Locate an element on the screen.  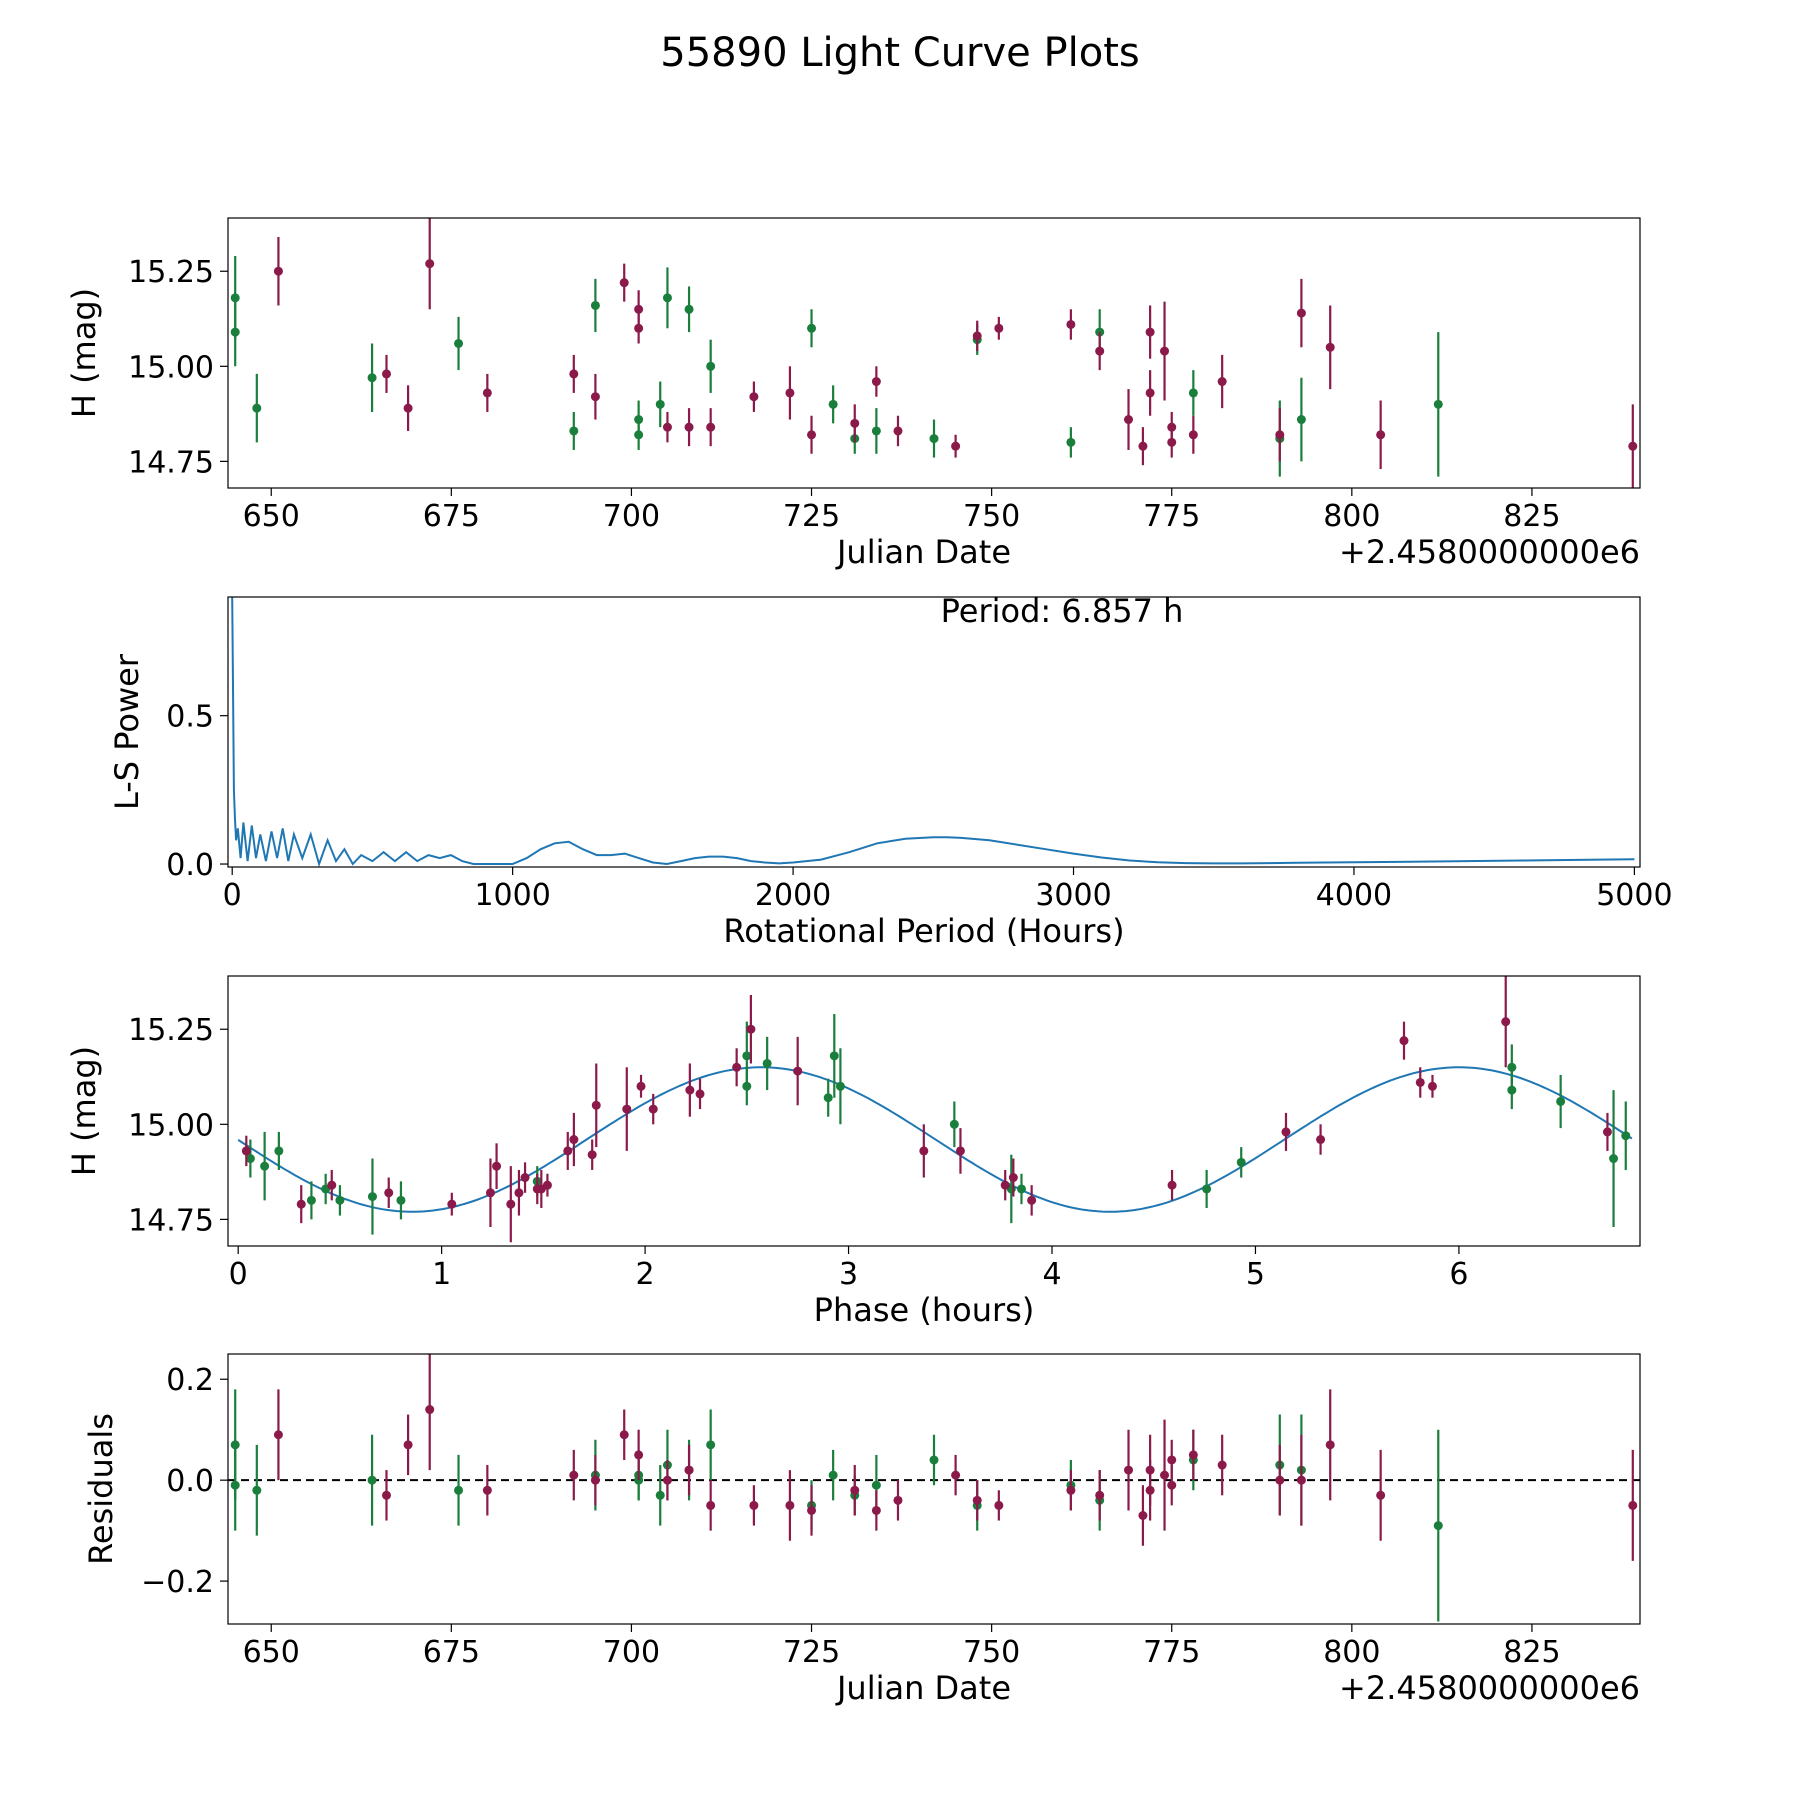
fit-curve is located at coordinates (935, 1139).